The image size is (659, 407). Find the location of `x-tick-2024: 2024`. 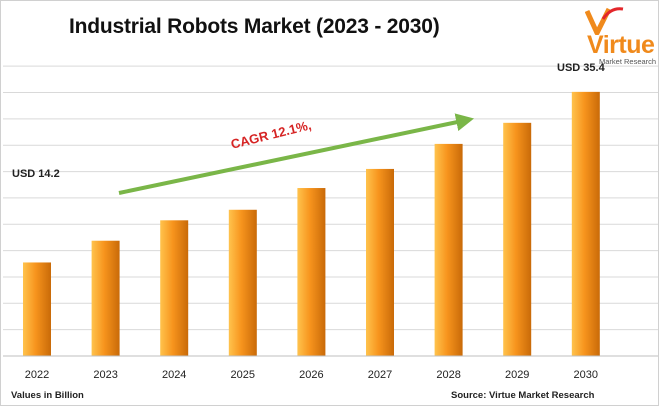

x-tick-2024: 2024 is located at coordinates (174, 375).